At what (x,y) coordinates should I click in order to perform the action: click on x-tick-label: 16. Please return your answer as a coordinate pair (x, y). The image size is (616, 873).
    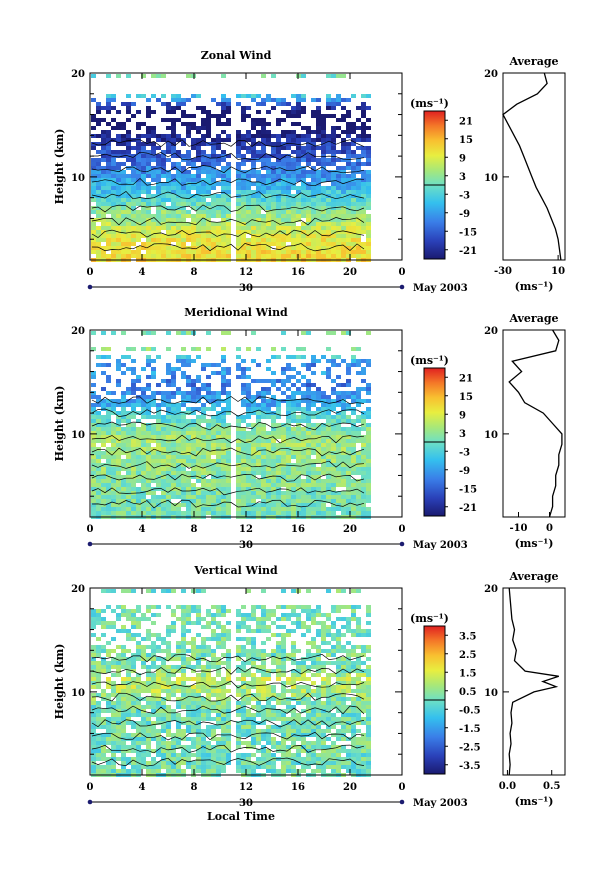
    Looking at the image, I should click on (298, 272).